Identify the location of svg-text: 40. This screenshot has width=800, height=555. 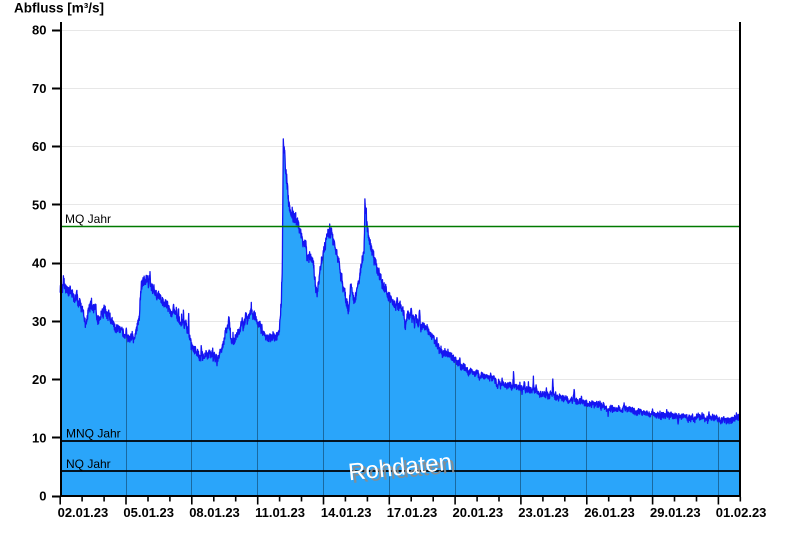
(39, 263).